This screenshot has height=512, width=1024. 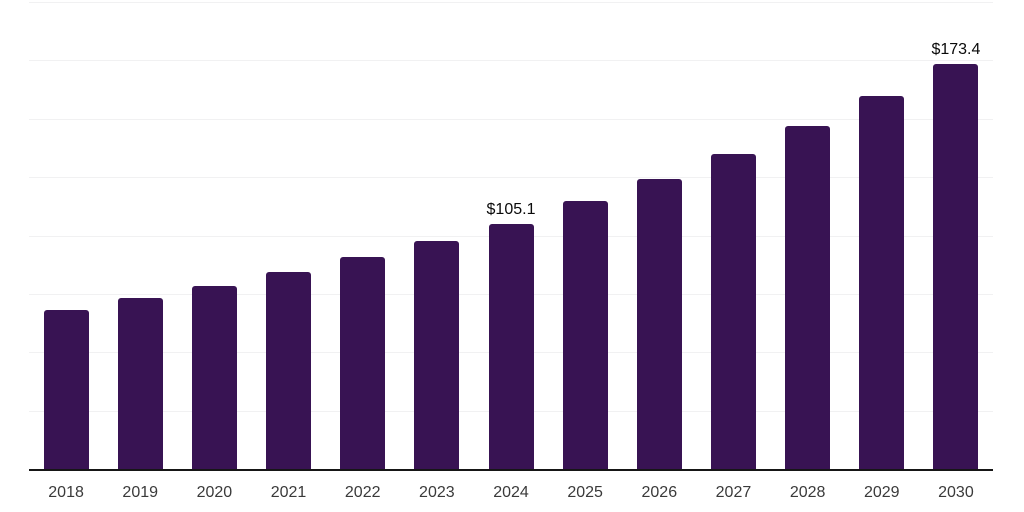 What do you see at coordinates (956, 492) in the screenshot?
I see `x-tick-2030: 2030` at bounding box center [956, 492].